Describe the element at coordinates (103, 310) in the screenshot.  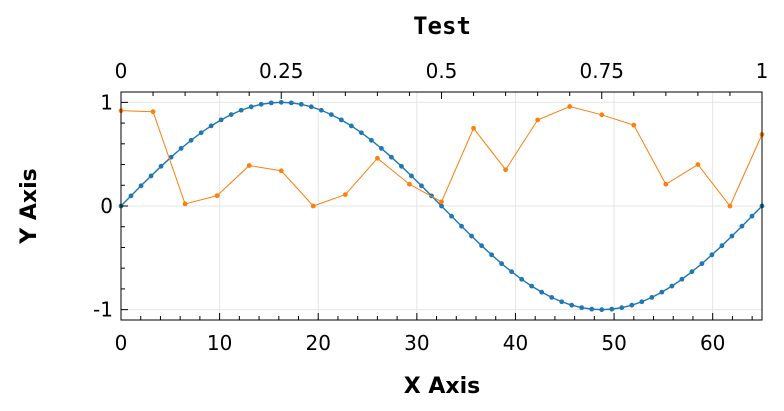
I see `y-tick-label: -1` at that location.